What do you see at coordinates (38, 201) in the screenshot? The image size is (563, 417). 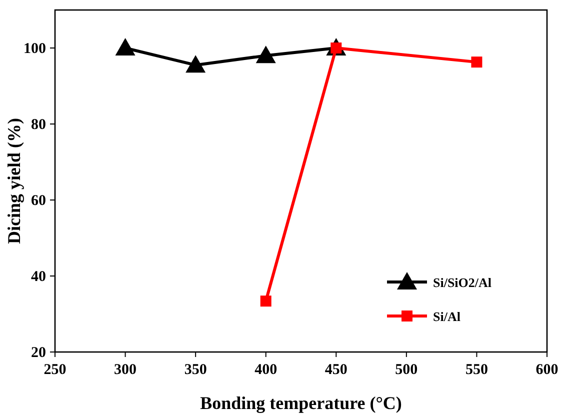 I see `y-tick-label: 60` at bounding box center [38, 201].